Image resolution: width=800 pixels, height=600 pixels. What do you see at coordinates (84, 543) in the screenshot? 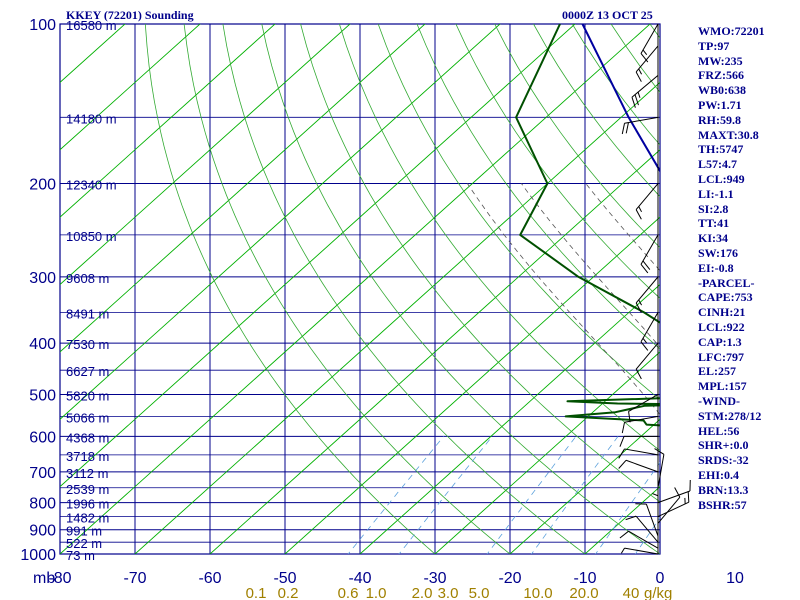
I see `height-label: 522 m` at bounding box center [84, 543].